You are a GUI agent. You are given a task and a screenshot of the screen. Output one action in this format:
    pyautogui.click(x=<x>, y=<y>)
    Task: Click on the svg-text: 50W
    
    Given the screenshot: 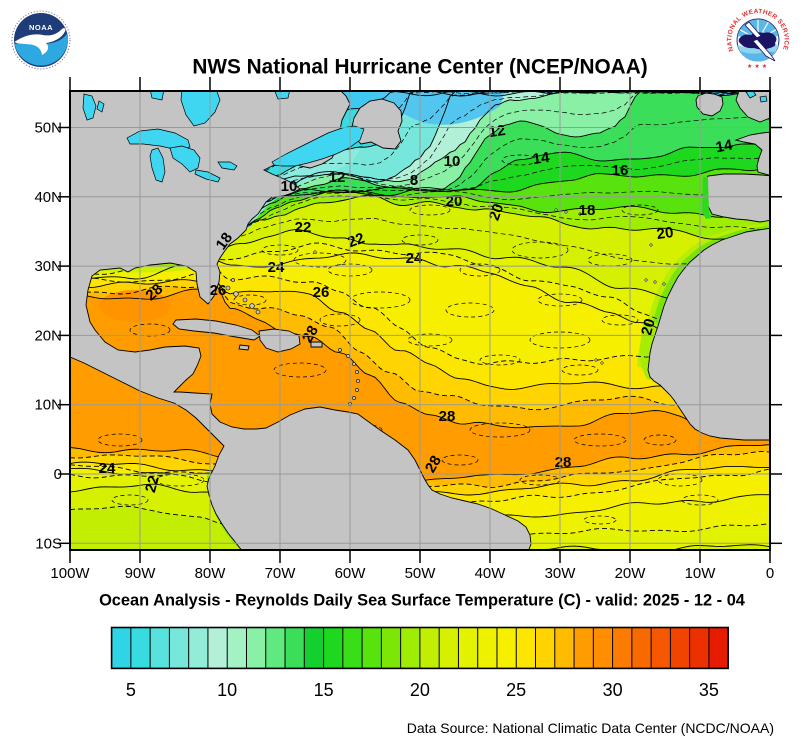 What is the action you would take?
    pyautogui.click(x=421, y=573)
    